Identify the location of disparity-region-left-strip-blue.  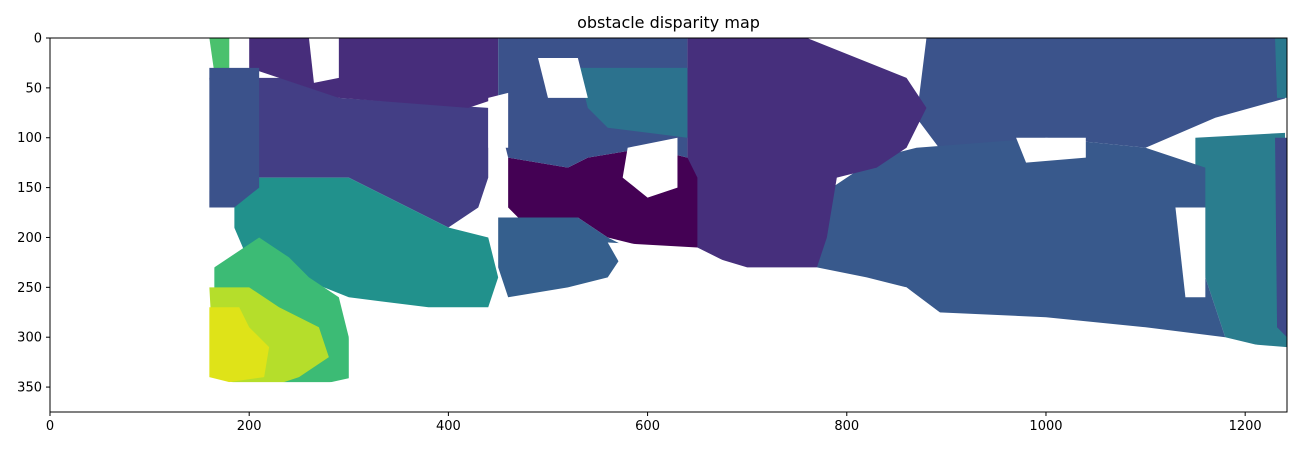
(234, 137).